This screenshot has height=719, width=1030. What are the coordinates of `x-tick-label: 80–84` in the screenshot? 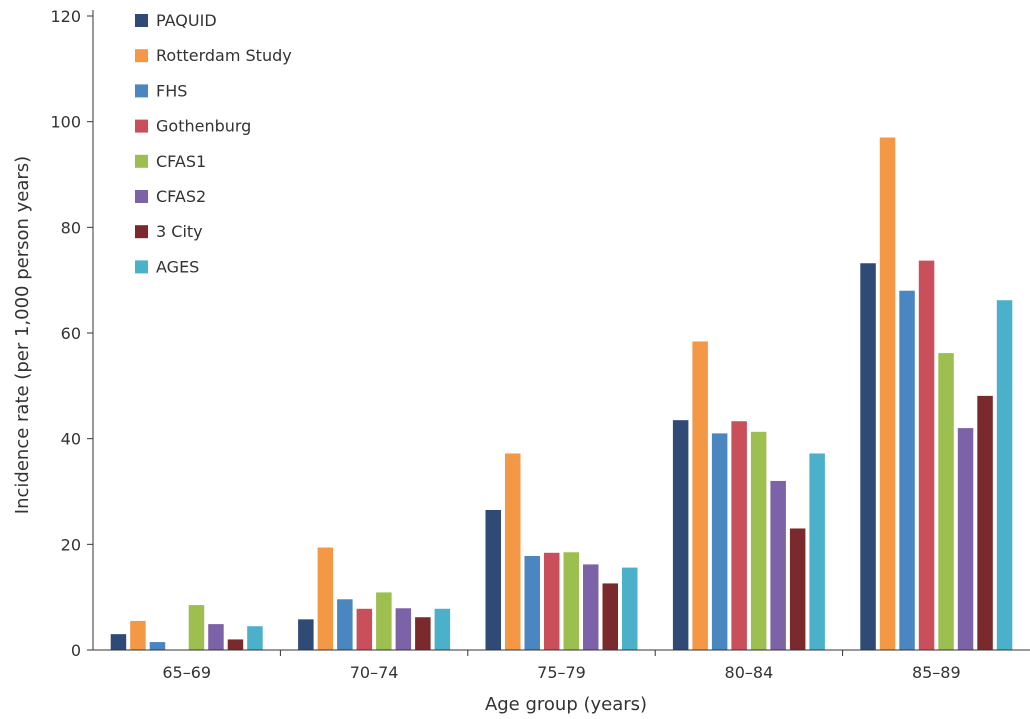 It's located at (749, 672).